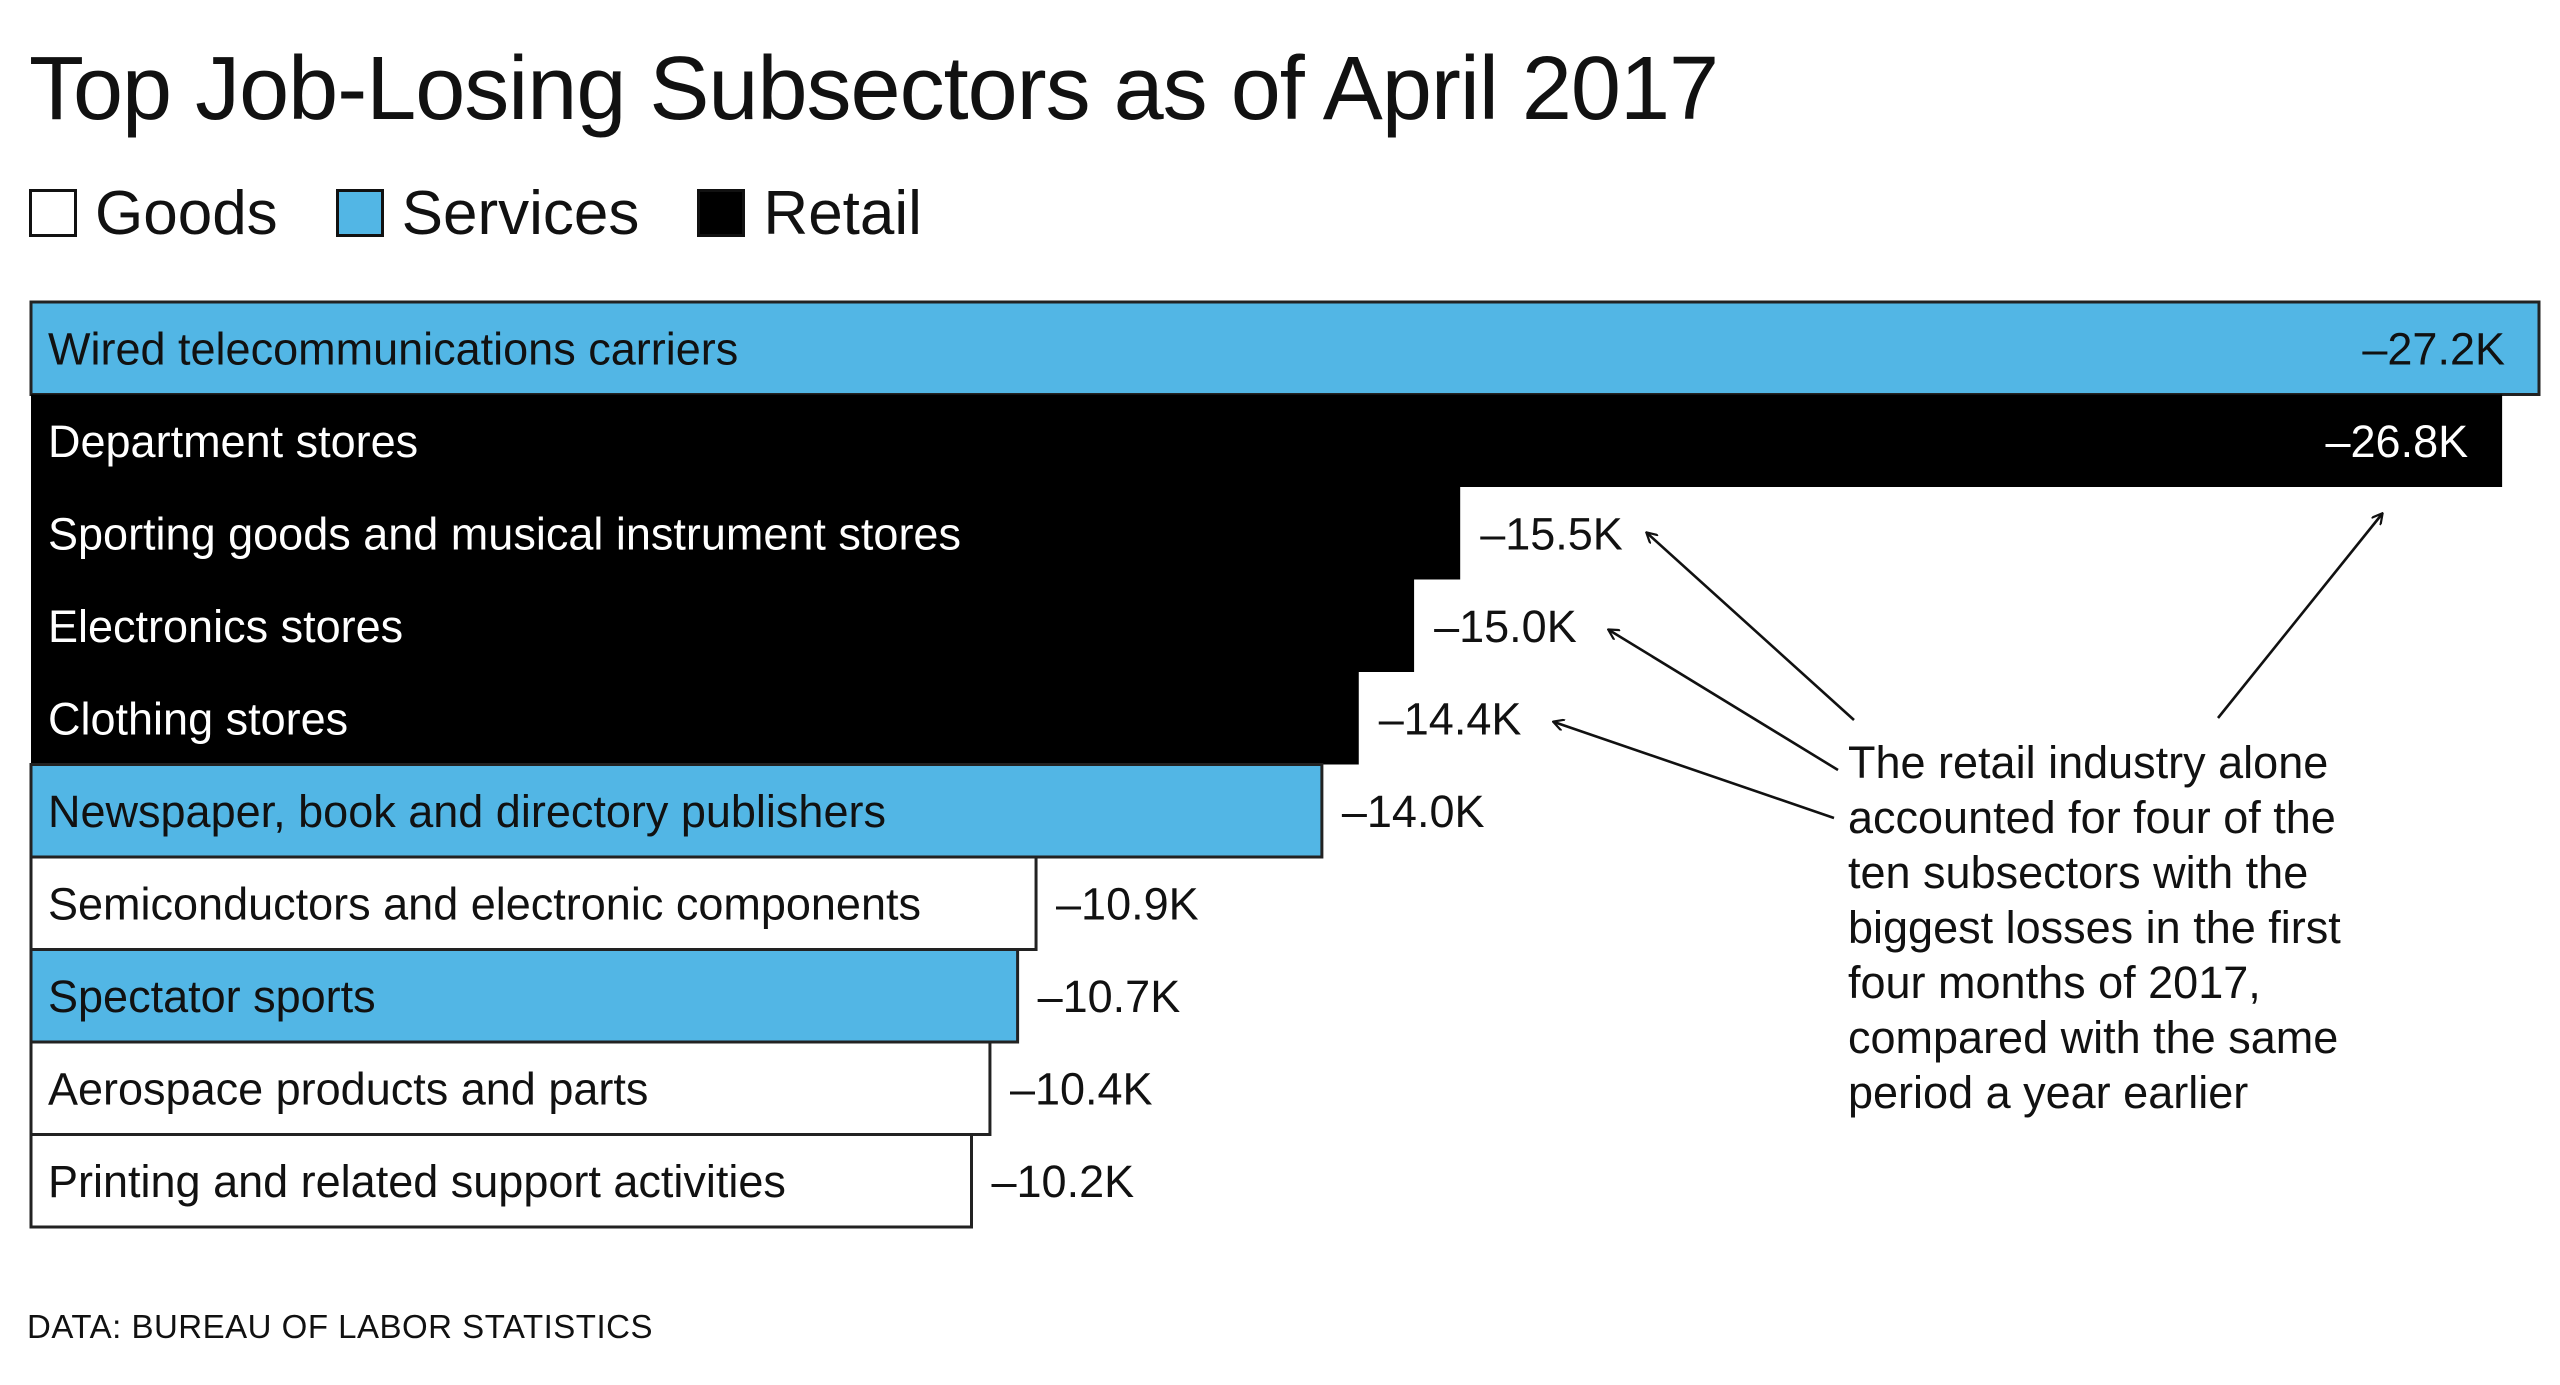 The width and height of the screenshot is (2560, 1385). What do you see at coordinates (2048, 1092) in the screenshot?
I see `annotation-line: period a year earlier` at bounding box center [2048, 1092].